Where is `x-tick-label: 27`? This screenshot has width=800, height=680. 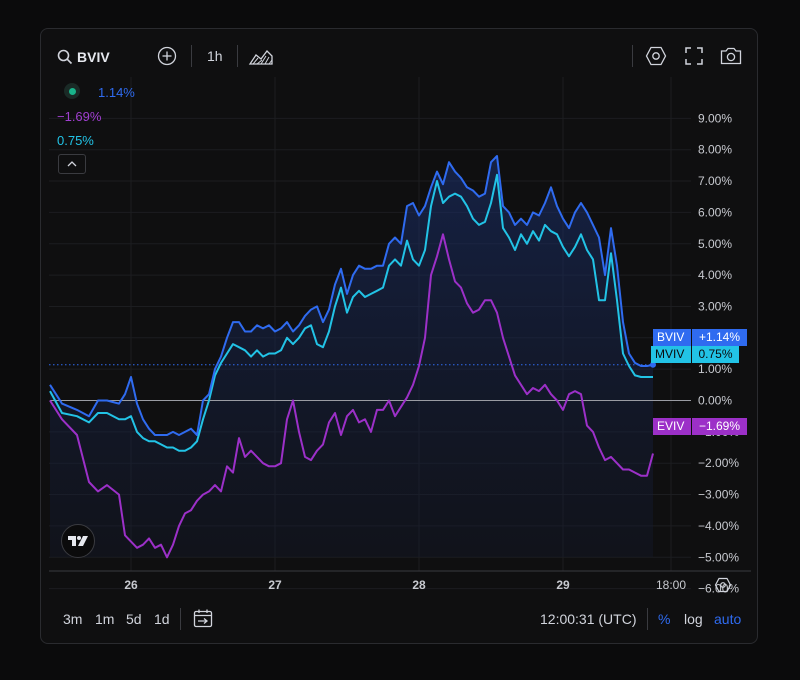
x-tick-label: 27 is located at coordinates (275, 585).